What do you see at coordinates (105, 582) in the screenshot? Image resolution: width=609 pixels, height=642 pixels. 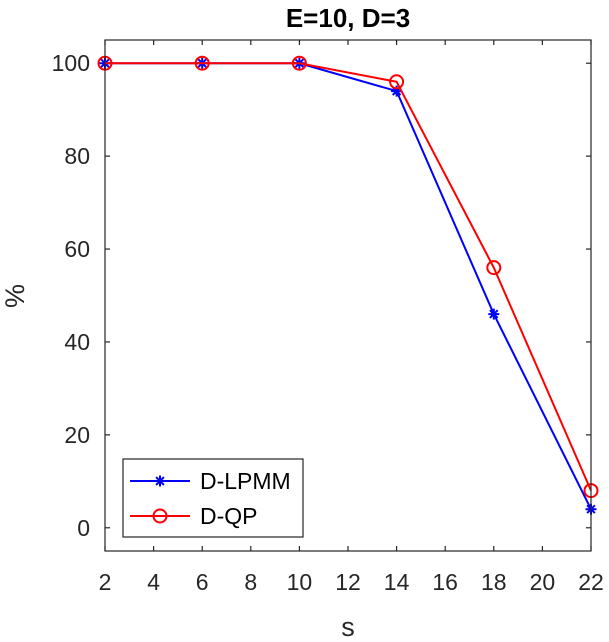 I see `x-tick-label: 2` at bounding box center [105, 582].